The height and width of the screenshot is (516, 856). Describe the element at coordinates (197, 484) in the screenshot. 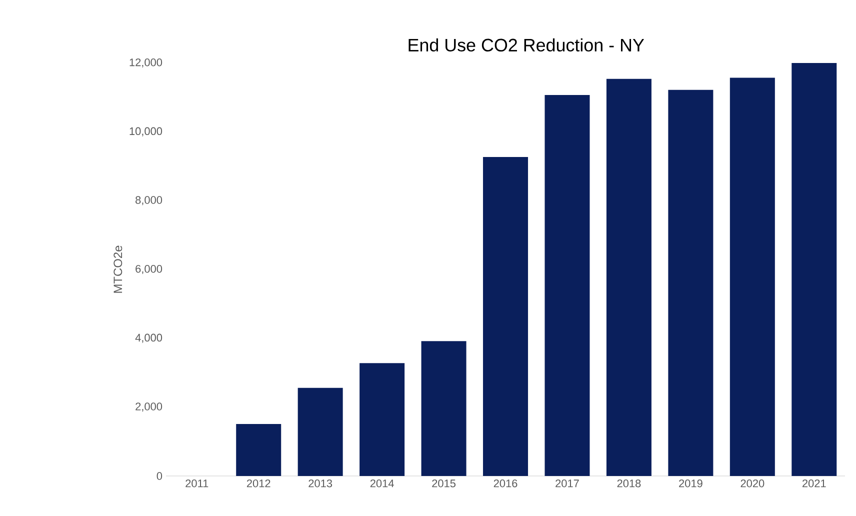

I see `x-tick-label: 2011` at that location.